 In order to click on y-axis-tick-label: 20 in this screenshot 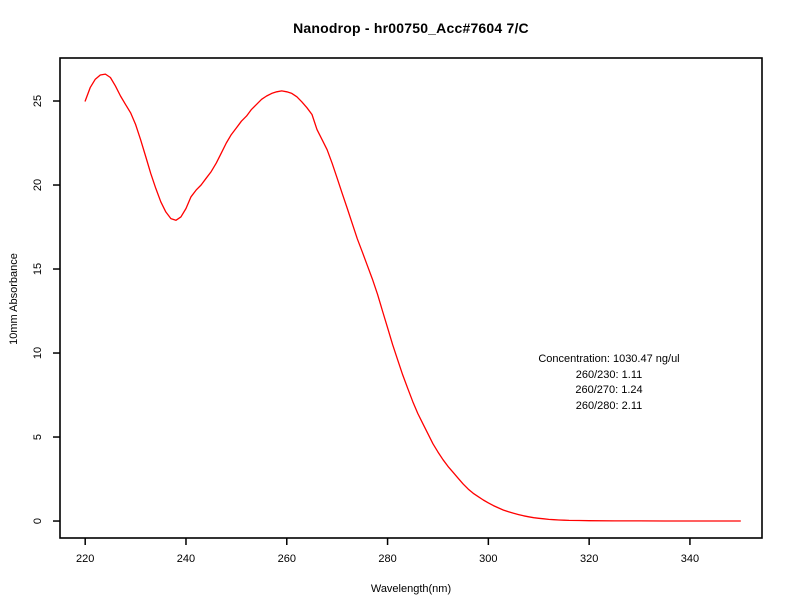, I will do `click(38, 185)`.